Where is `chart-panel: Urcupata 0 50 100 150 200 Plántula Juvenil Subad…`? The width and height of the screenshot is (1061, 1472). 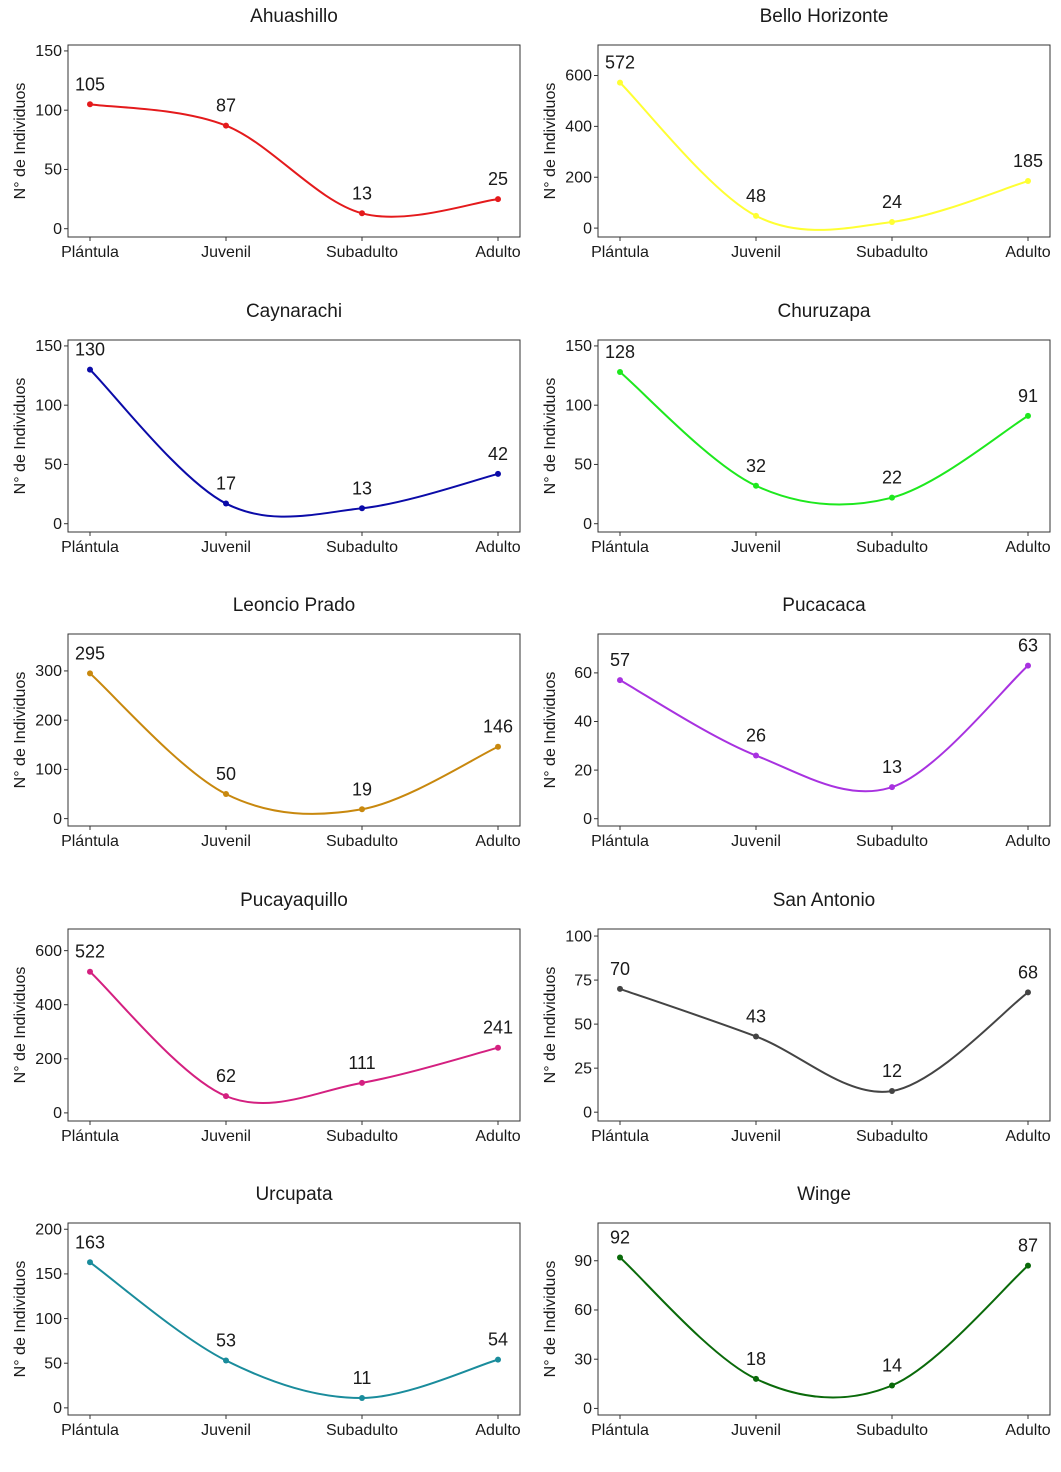 chart-panel: Urcupata 0 50 100 150 200 Plántula Juvenil Subad… is located at coordinates (265, 1325).